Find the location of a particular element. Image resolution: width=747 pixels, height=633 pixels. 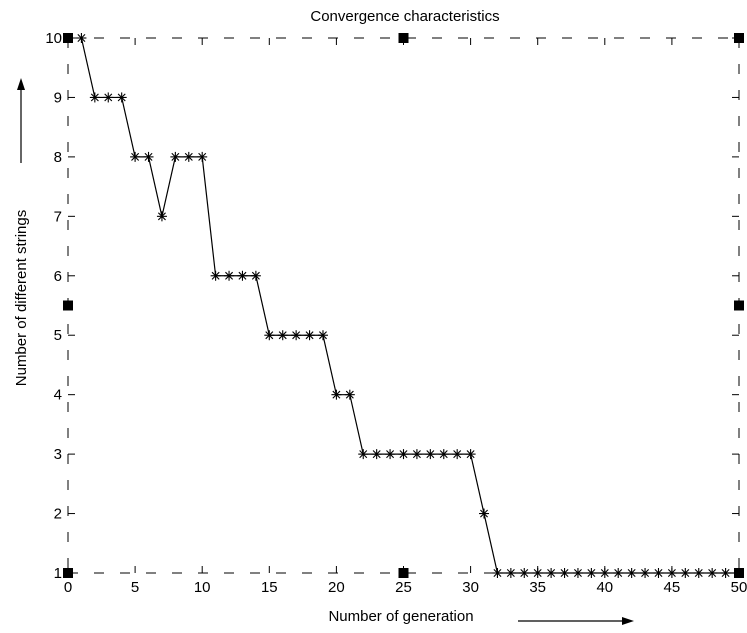

y-tick-label: 4 is located at coordinates (58, 395).